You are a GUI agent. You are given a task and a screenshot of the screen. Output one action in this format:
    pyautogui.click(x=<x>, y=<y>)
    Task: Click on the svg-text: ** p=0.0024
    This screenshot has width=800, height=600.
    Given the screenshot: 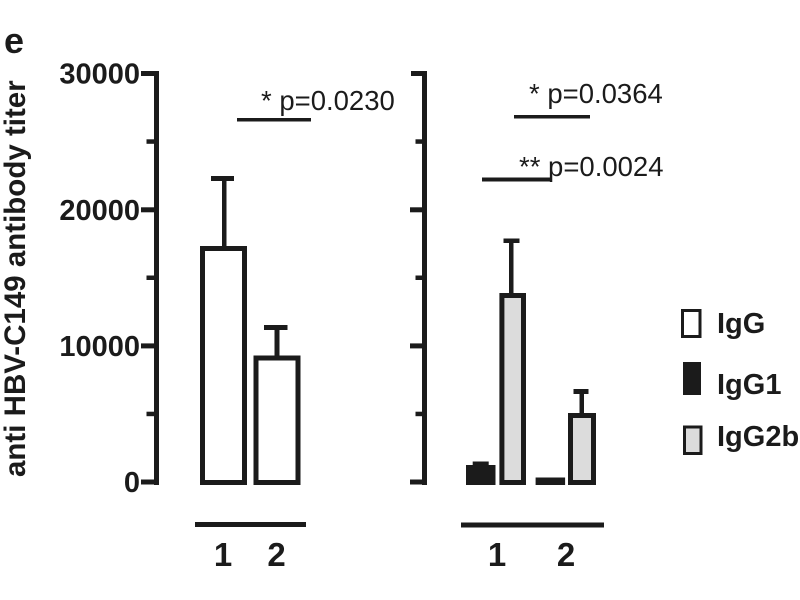 What is the action you would take?
    pyautogui.click(x=591, y=166)
    